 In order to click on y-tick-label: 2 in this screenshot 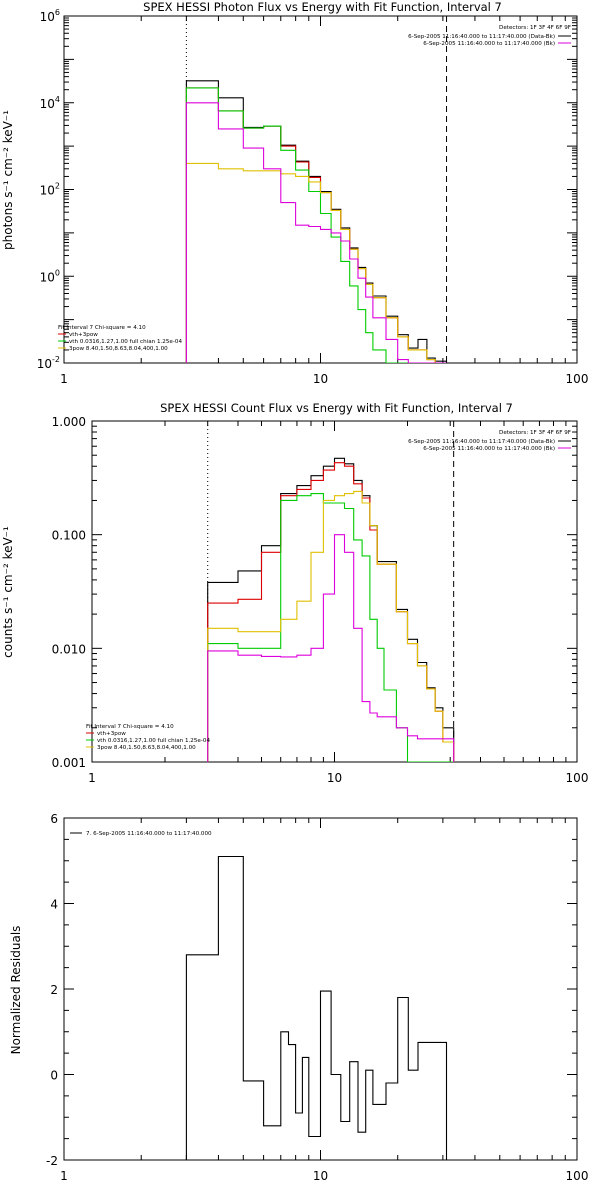, I will do `click(54, 990)`.